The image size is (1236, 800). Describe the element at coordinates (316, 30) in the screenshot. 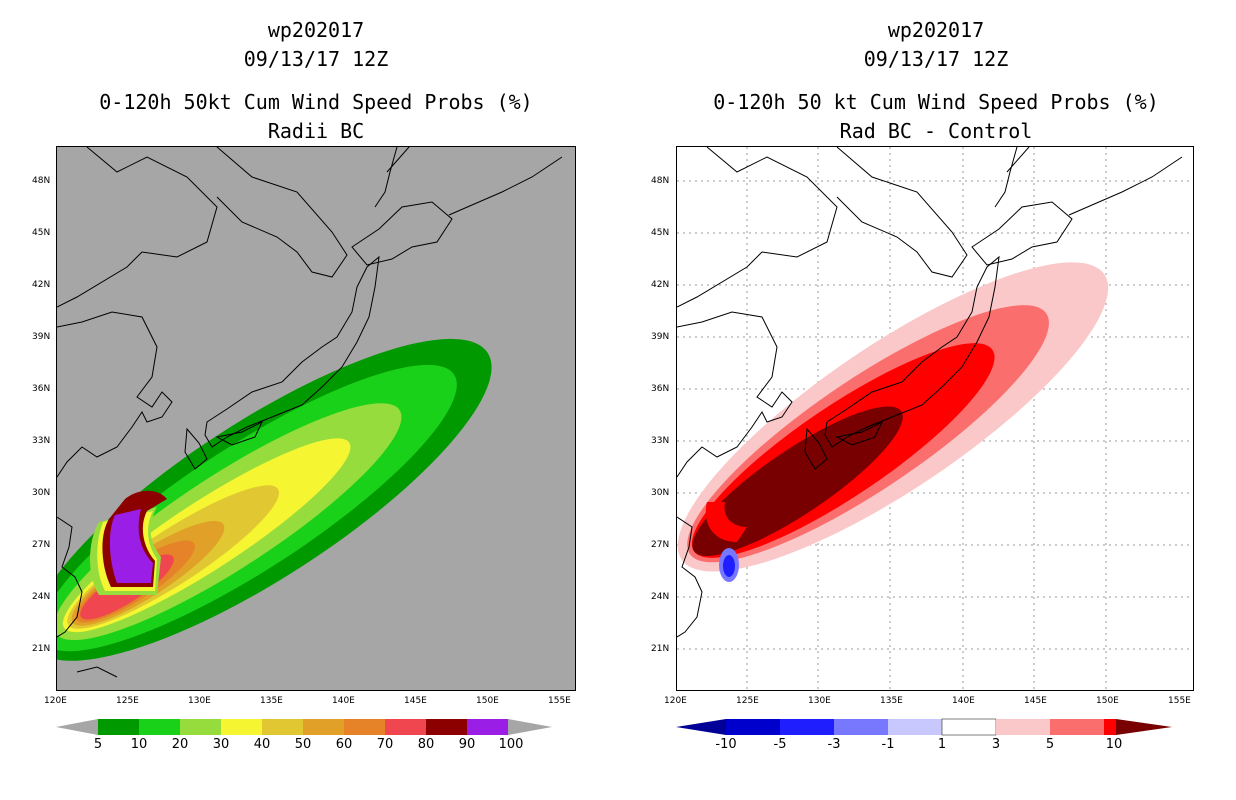

I see `left-title-storm: wp202017` at that location.